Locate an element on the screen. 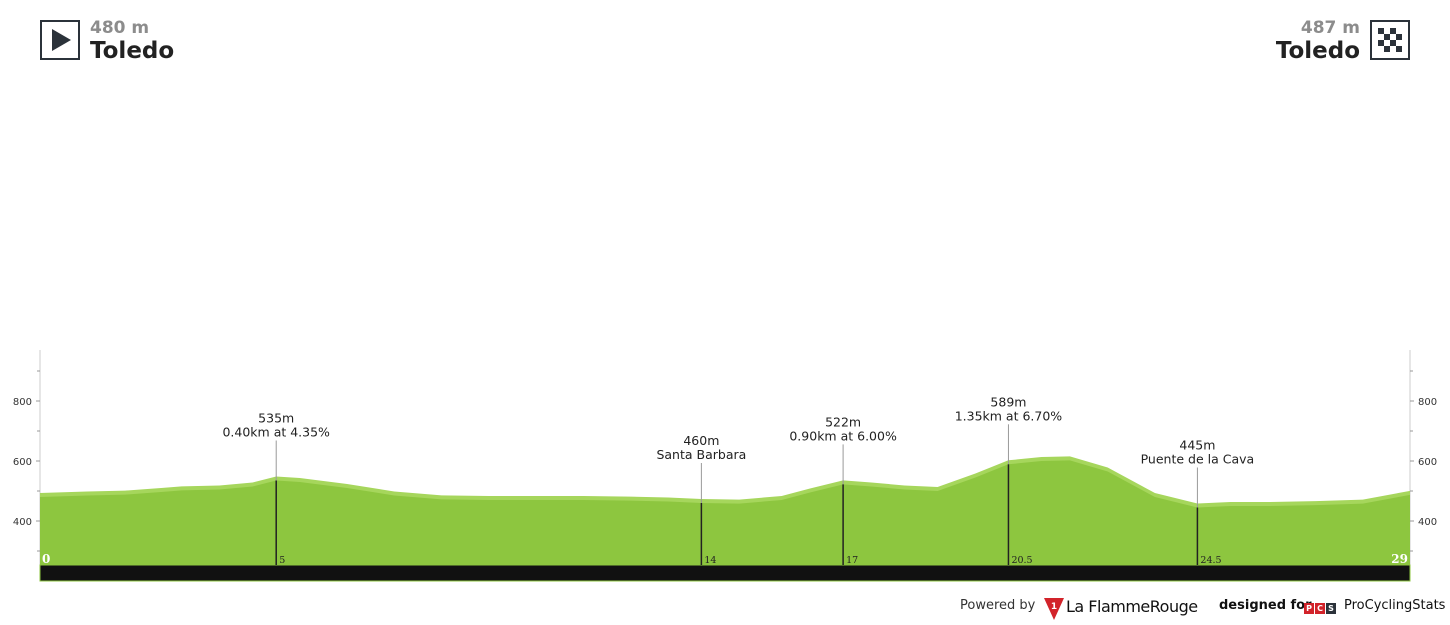 The height and width of the screenshot is (625, 1450). start-elevation: 480 m is located at coordinates (120, 28).